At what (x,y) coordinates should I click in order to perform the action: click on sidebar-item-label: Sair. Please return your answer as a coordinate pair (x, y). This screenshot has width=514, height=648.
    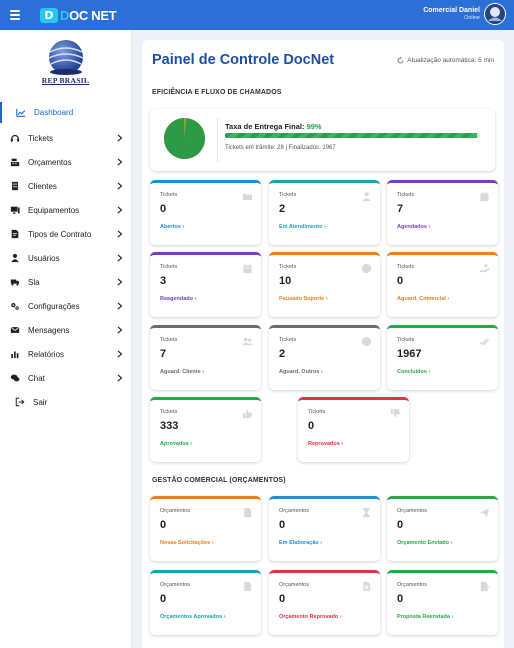
    Looking at the image, I should click on (40, 402).